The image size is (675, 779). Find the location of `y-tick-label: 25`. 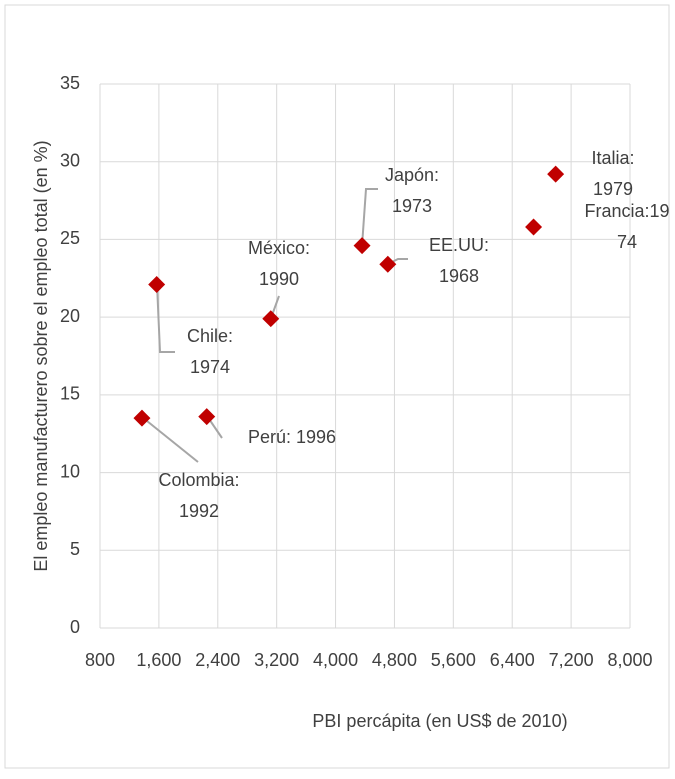

y-tick-label: 25 is located at coordinates (70, 238).